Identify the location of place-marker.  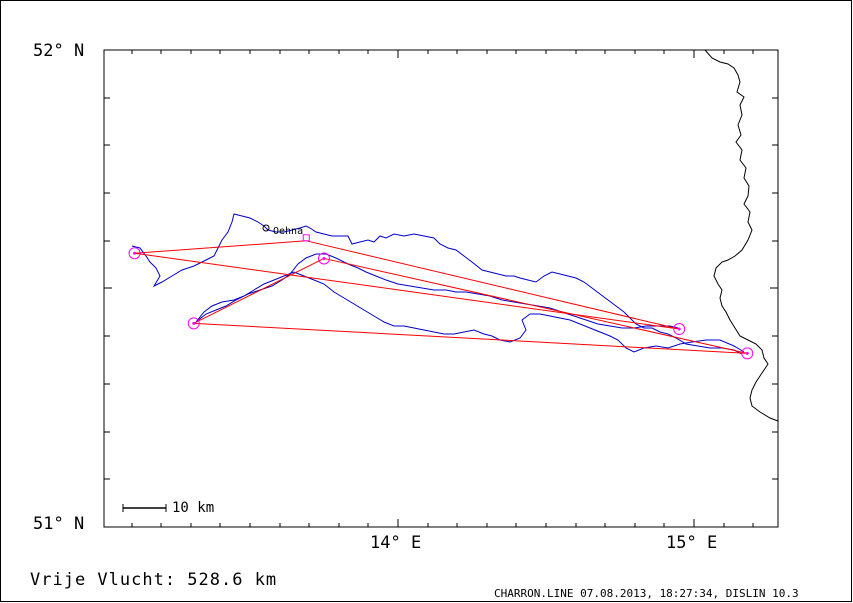
(266, 228).